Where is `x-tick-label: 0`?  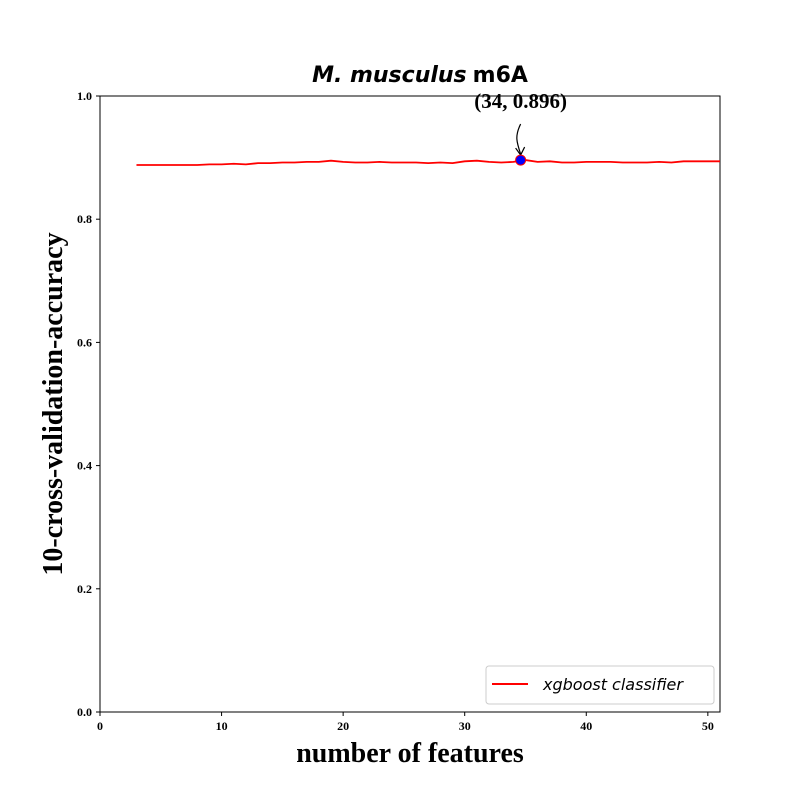 x-tick-label: 0 is located at coordinates (100, 726).